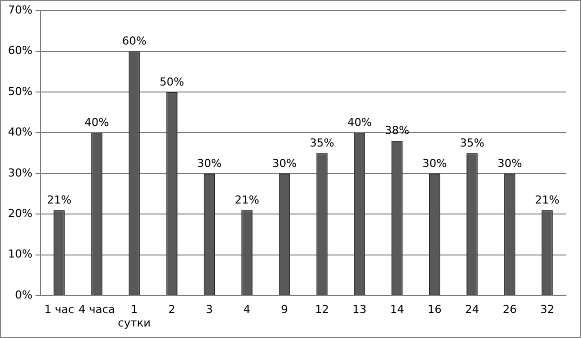 Image resolution: width=581 pixels, height=338 pixels. Describe the element at coordinates (20, 254) in the screenshot. I see `y-tick-label: 10%` at that location.